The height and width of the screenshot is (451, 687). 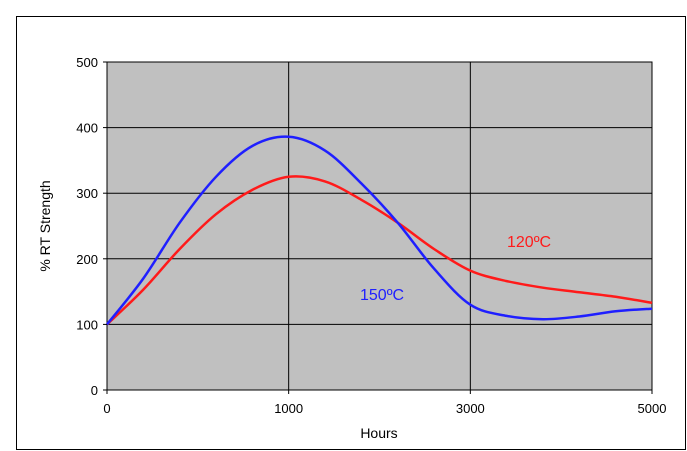 I want to click on y-tick-label-200: 200, so click(x=87, y=259).